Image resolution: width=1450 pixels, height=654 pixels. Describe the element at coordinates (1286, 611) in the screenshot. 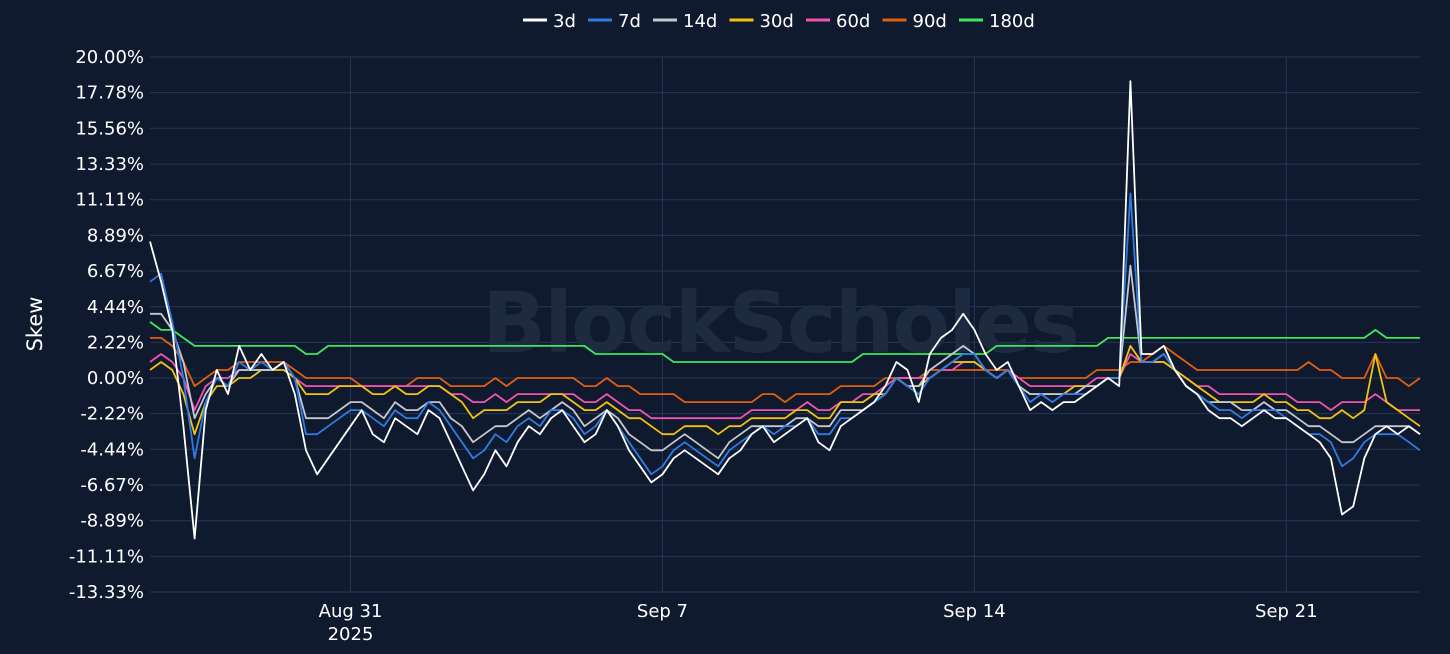

I see `x-tick-label: Sep 21` at that location.